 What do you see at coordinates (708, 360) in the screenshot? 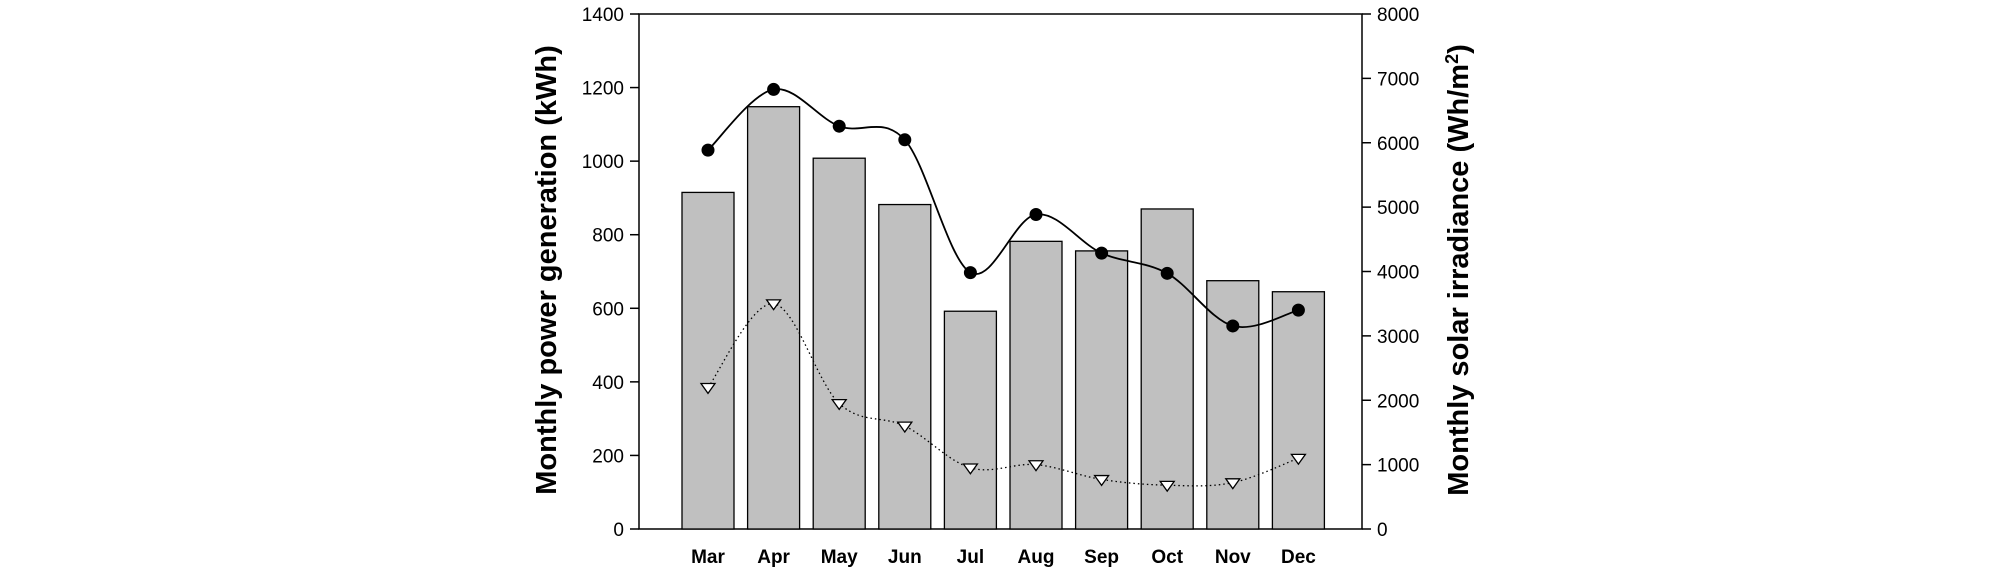
I see `bar-mar` at bounding box center [708, 360].